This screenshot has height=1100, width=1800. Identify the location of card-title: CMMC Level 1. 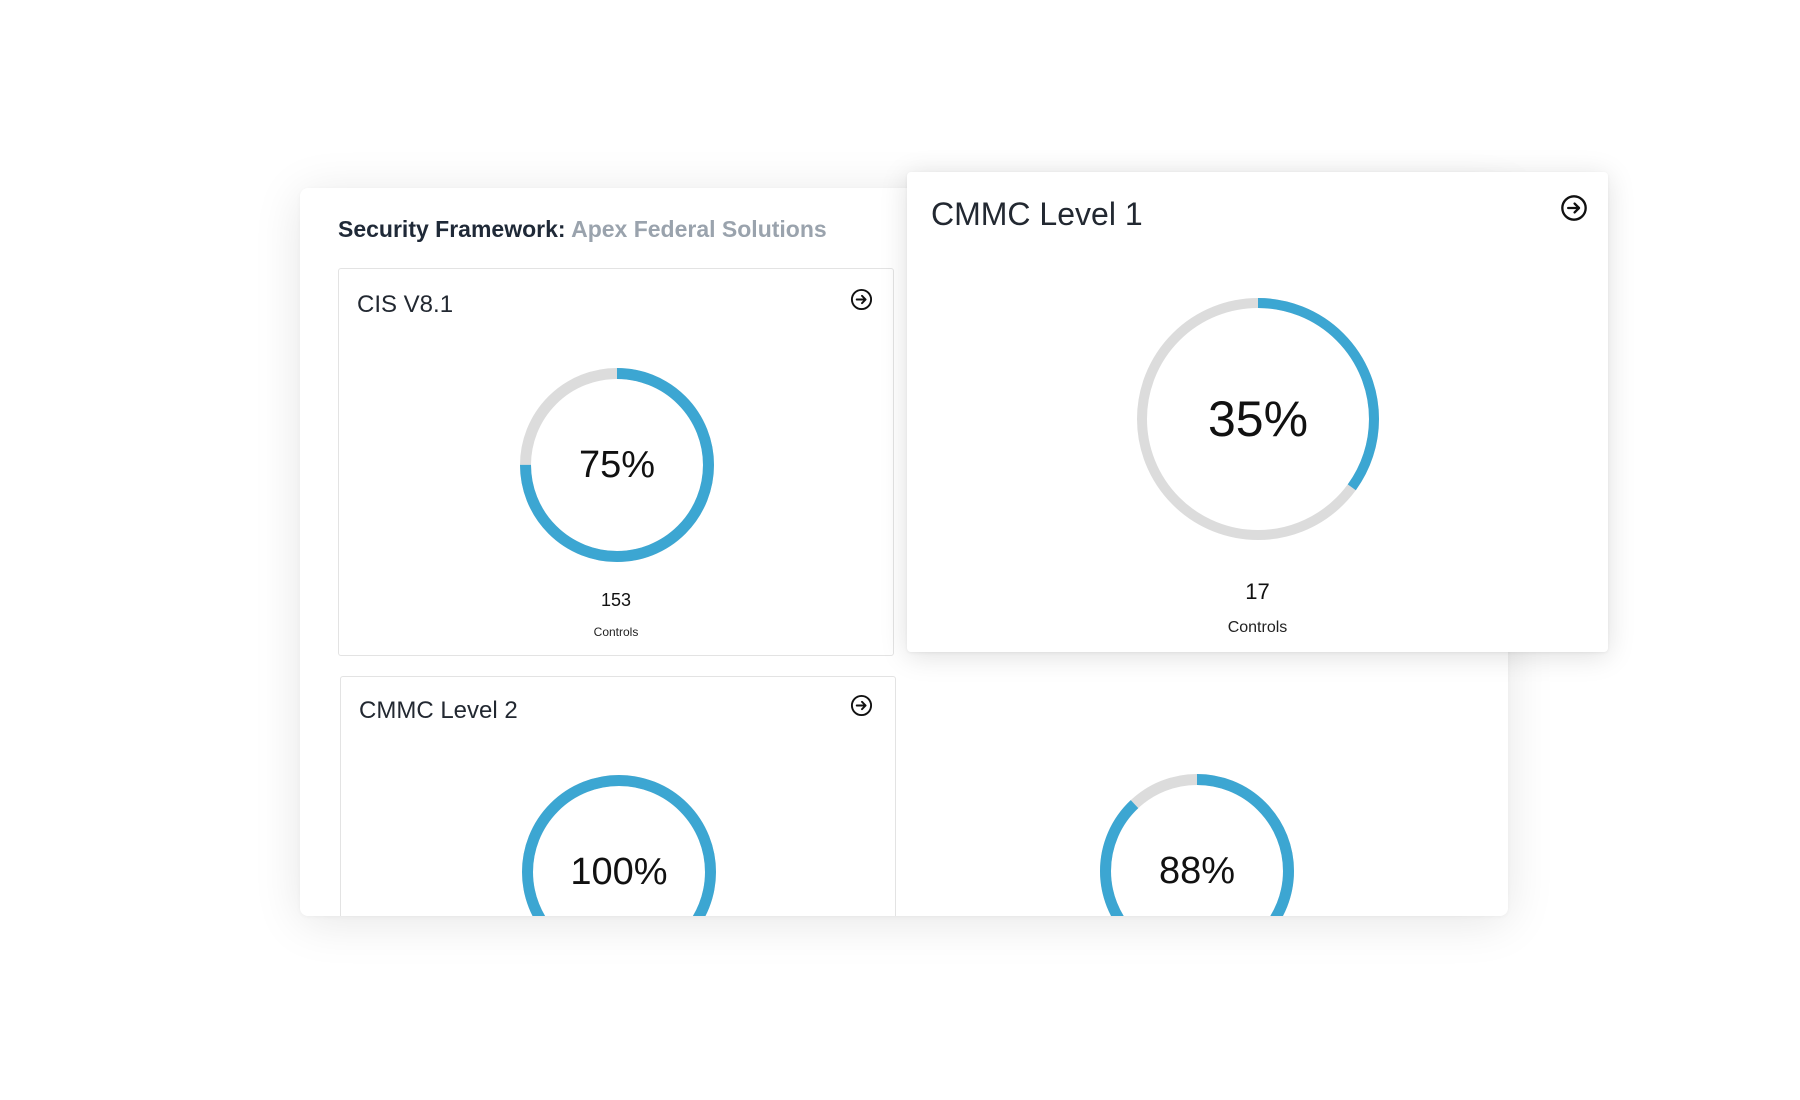
(1037, 214).